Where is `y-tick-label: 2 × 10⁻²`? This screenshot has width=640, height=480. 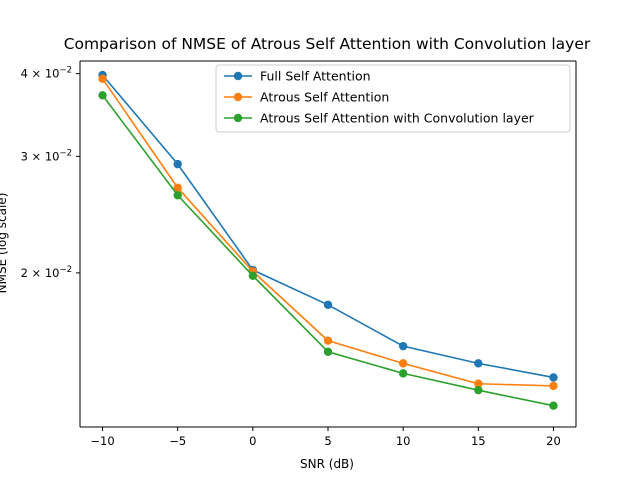
y-tick-label: 2 × 10⁻² is located at coordinates (46, 272).